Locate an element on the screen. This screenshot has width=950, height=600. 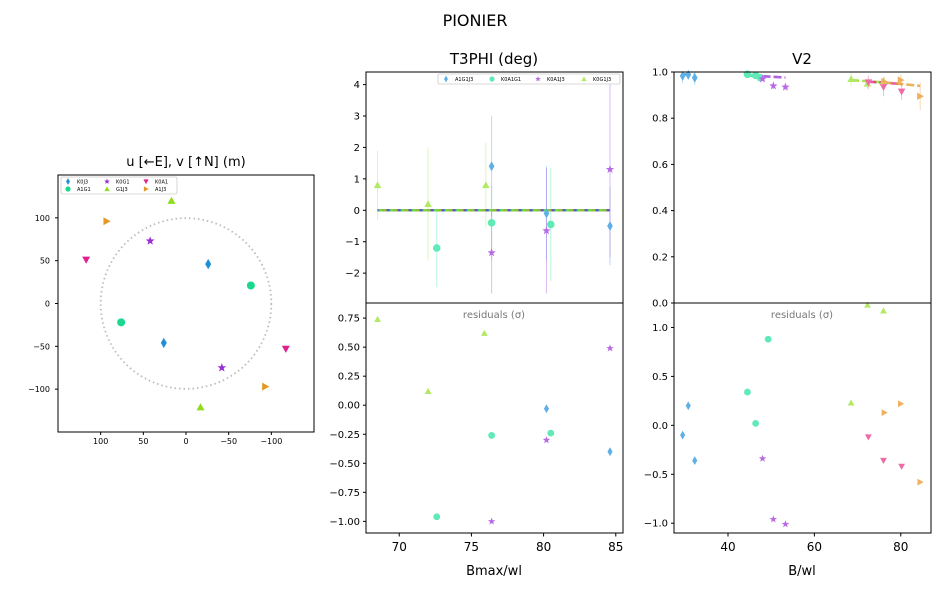
t3phi-residuals-label: residuals (σ) is located at coordinates (494, 315).